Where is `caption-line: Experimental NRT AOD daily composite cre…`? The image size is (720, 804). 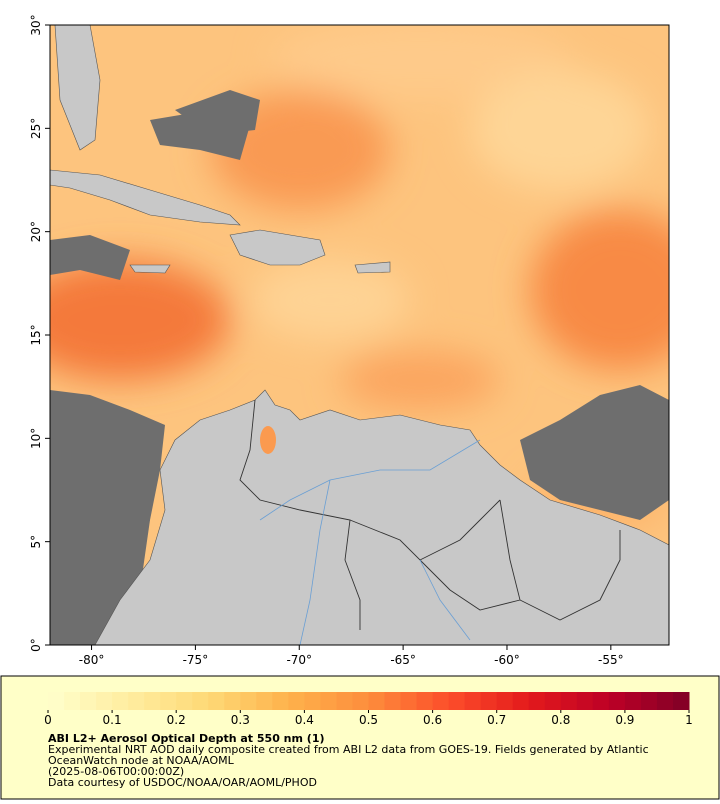 caption-line: Experimental NRT AOD daily composite cre… is located at coordinates (348, 749).